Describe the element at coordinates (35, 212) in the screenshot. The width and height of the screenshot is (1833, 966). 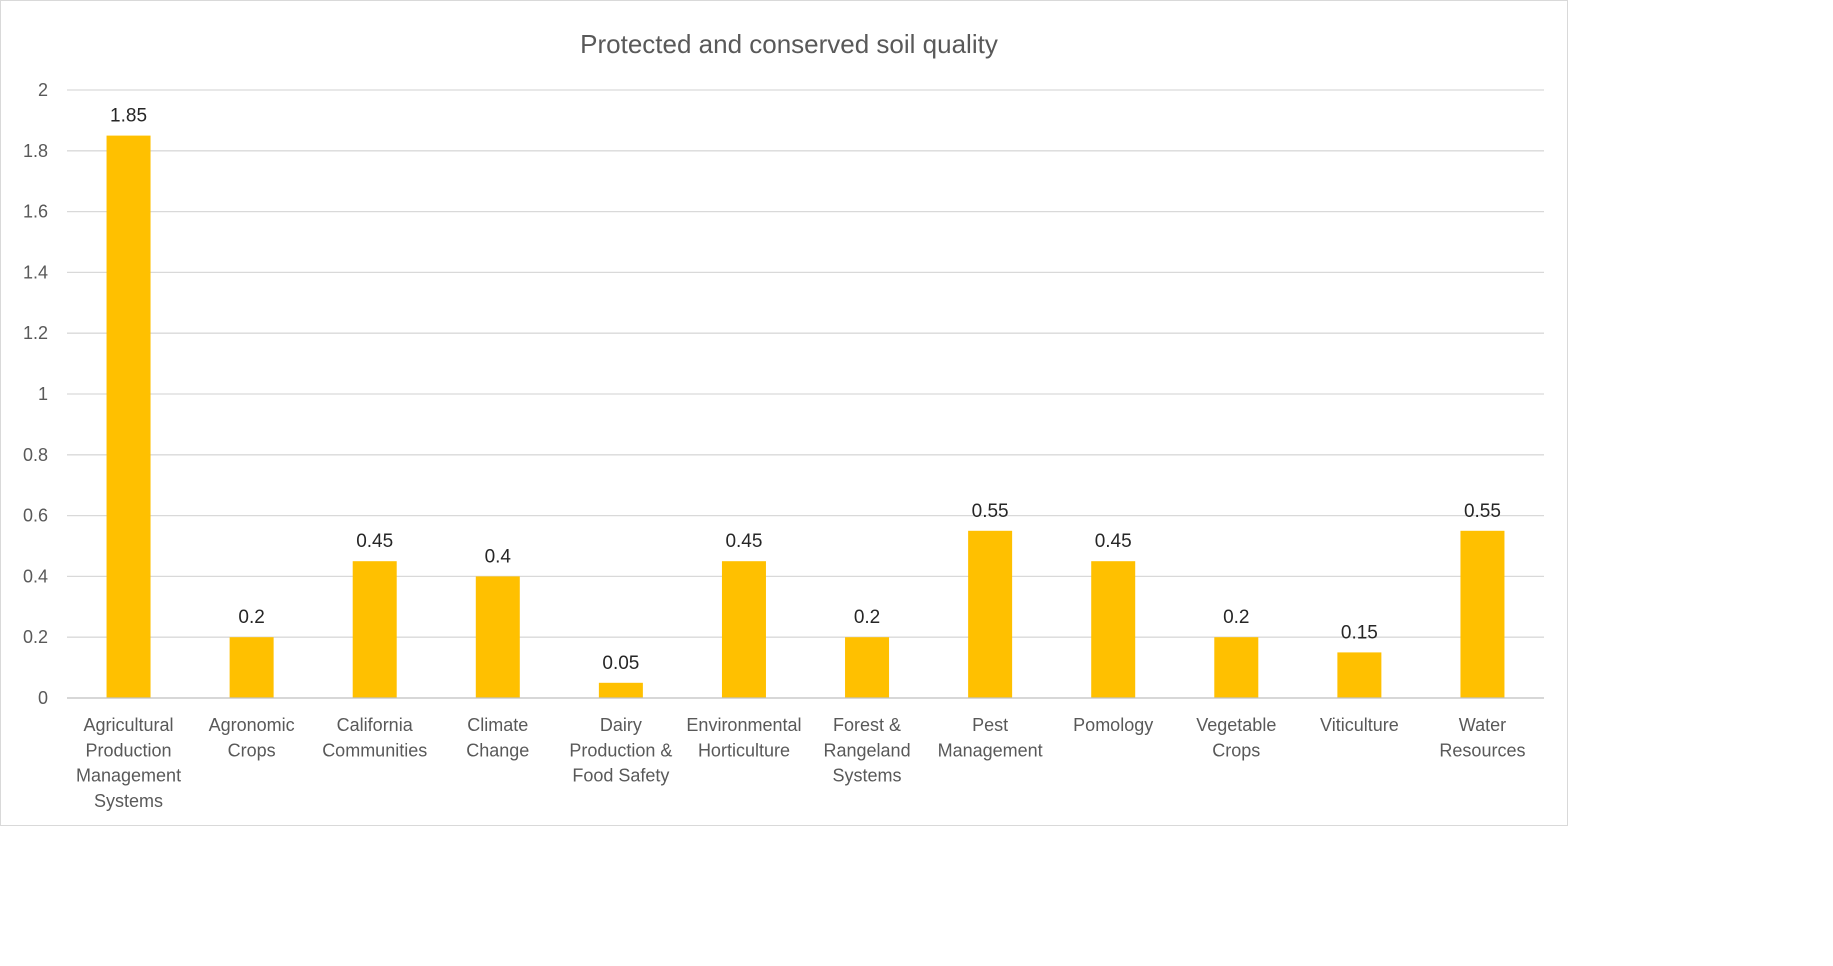
I see `y-tick-label: 1.6` at that location.